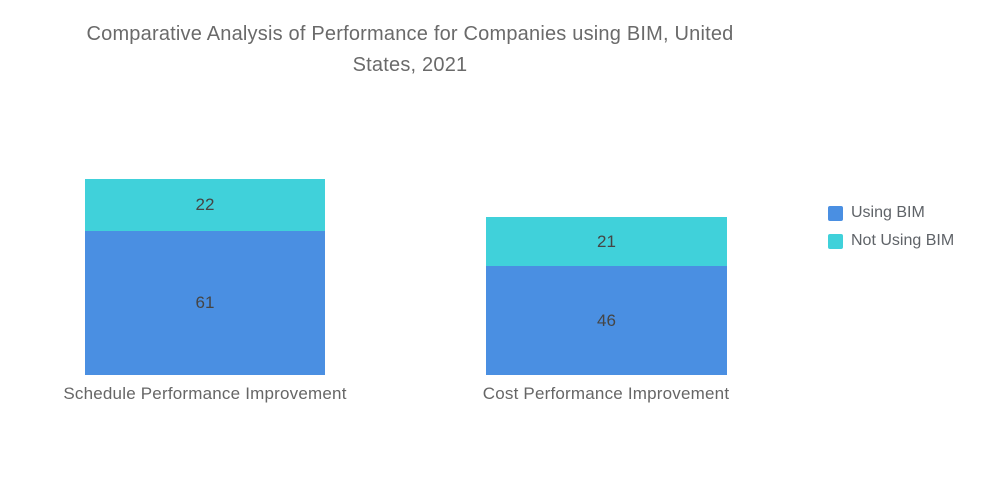  I want to click on bar-segment-using-bim: 46, so click(606, 320).